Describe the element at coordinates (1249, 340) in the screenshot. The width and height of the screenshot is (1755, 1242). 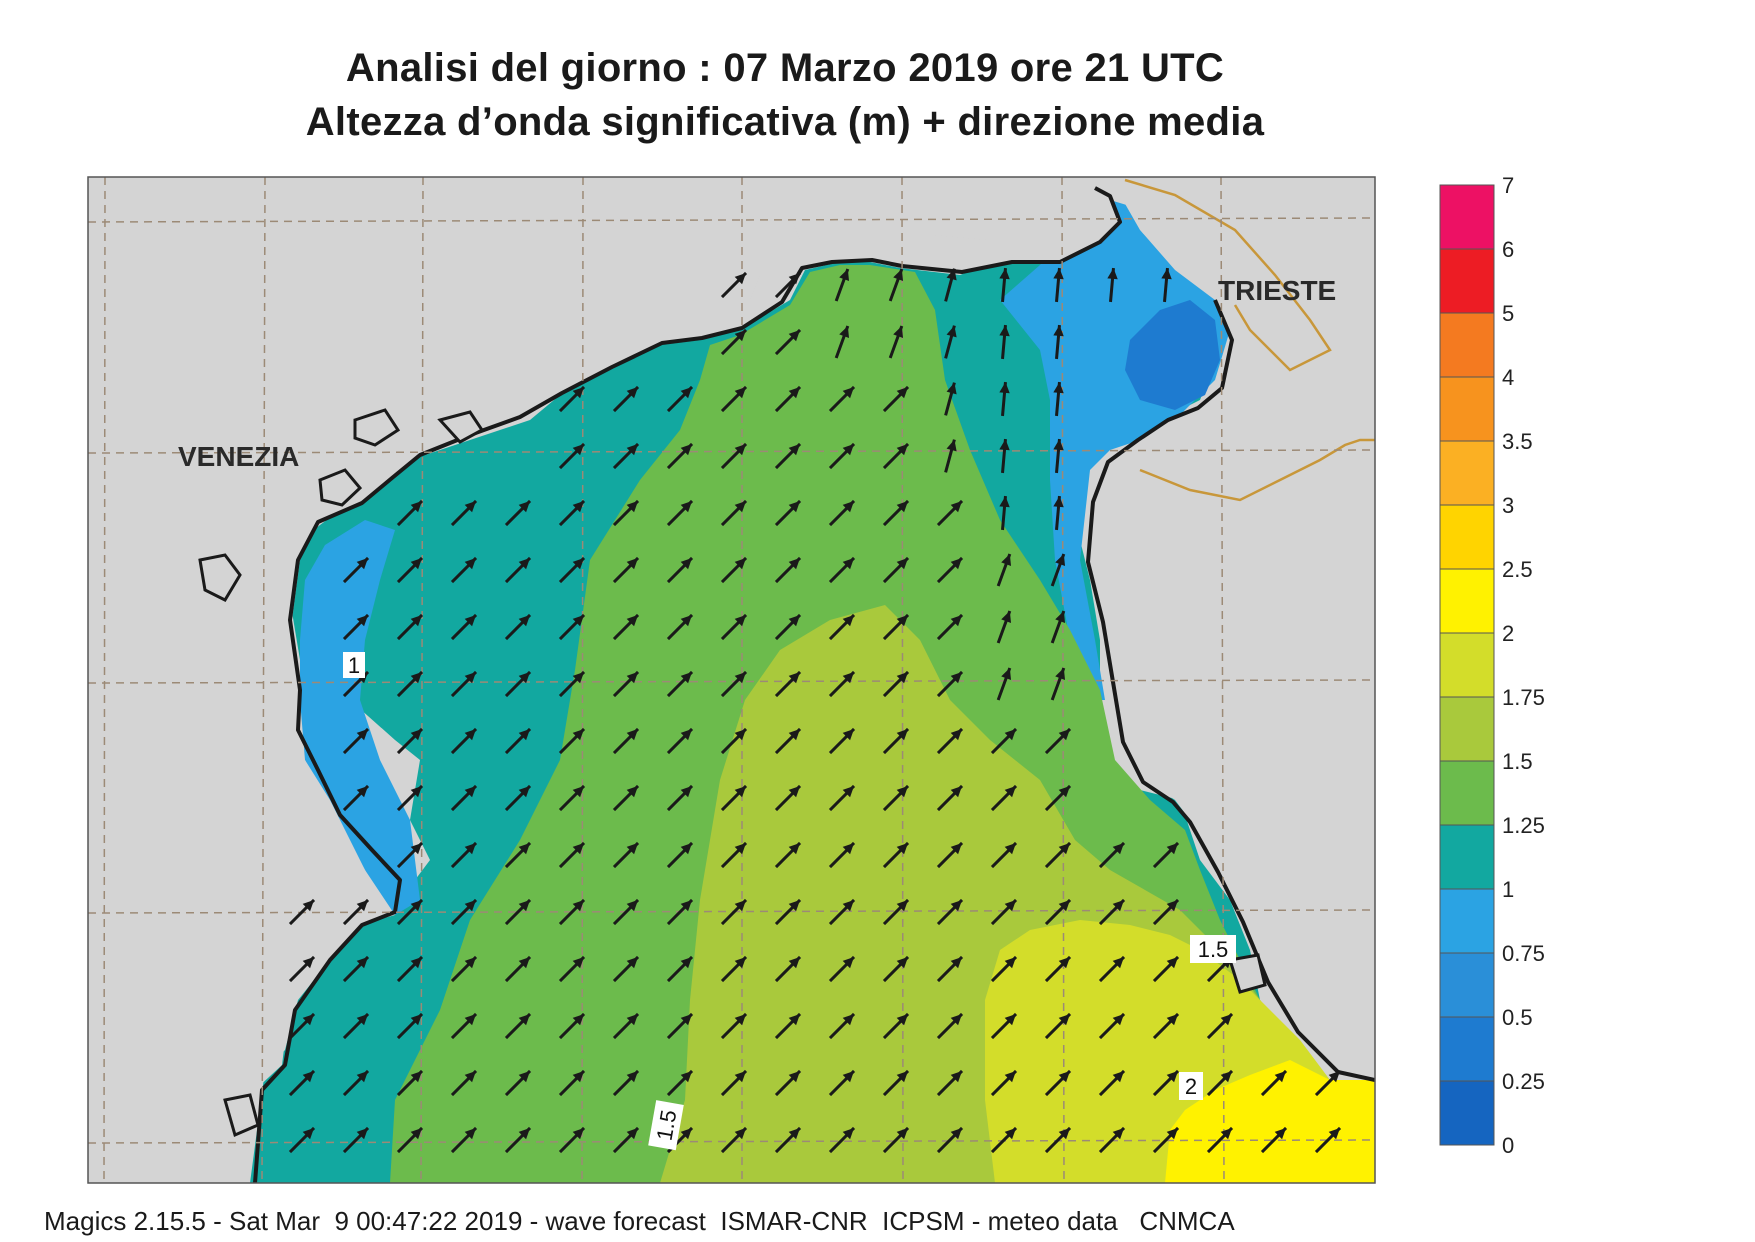
I see `national-border` at that location.